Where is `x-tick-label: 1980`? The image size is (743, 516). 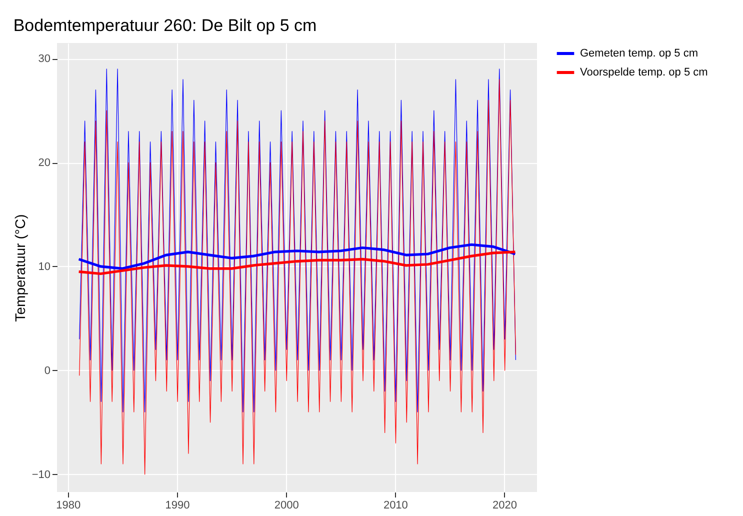
x-tick-label: 1980 is located at coordinates (68, 506).